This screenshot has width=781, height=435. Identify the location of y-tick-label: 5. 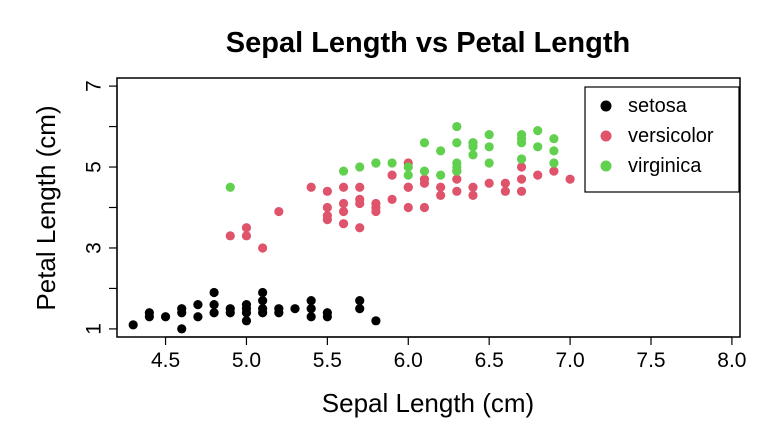
(94, 167).